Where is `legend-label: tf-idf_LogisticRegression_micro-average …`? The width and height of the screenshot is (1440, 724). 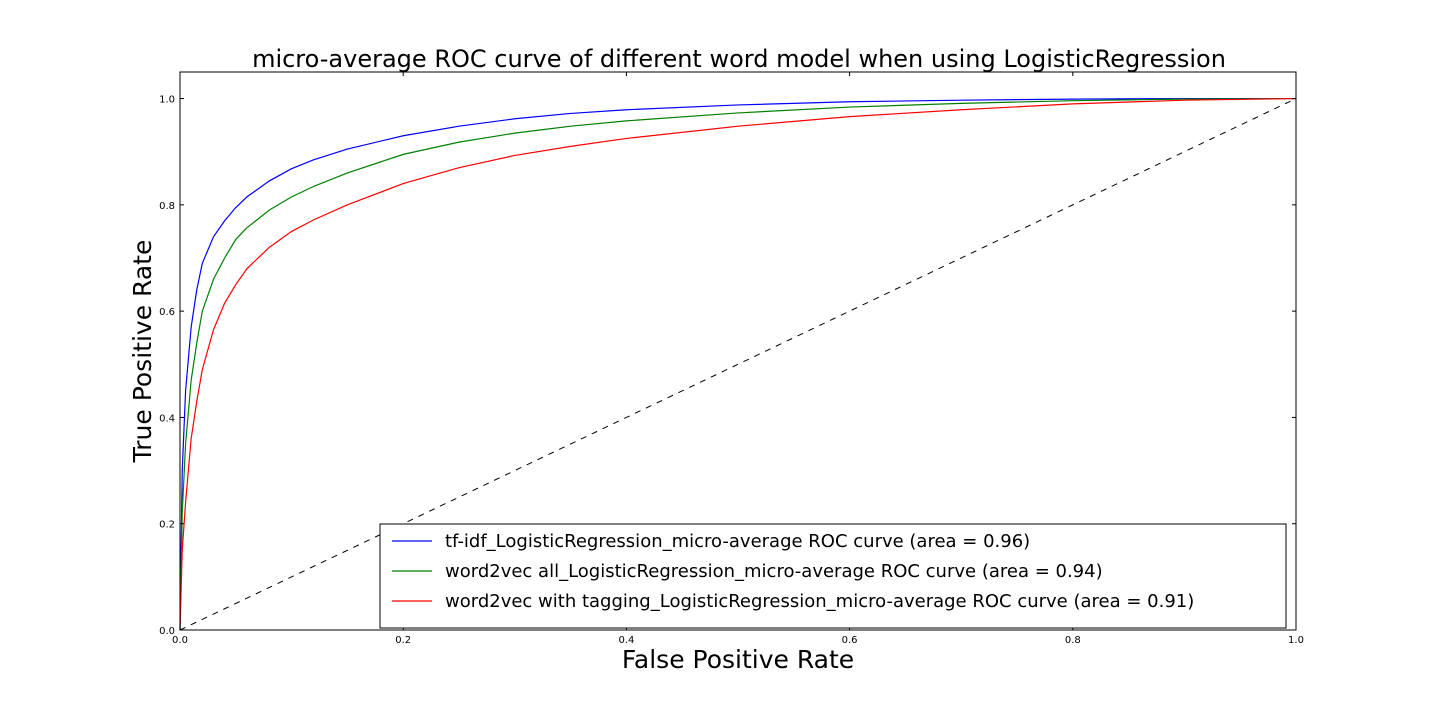 legend-label: tf-idf_LogisticRegression_micro-average … is located at coordinates (737, 541).